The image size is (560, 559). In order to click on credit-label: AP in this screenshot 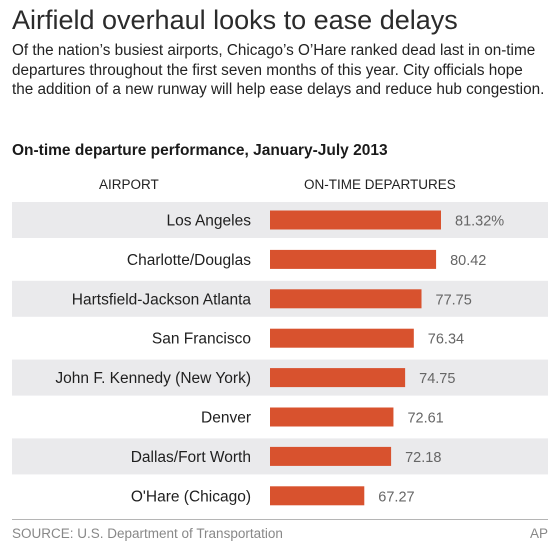, I will do `click(538, 533)`.